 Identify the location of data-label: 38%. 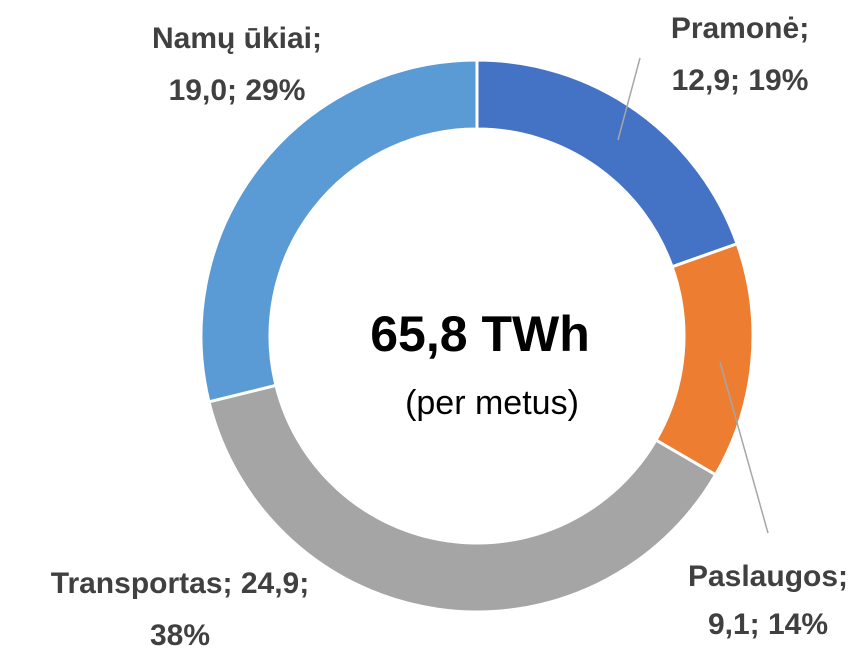
(180, 635).